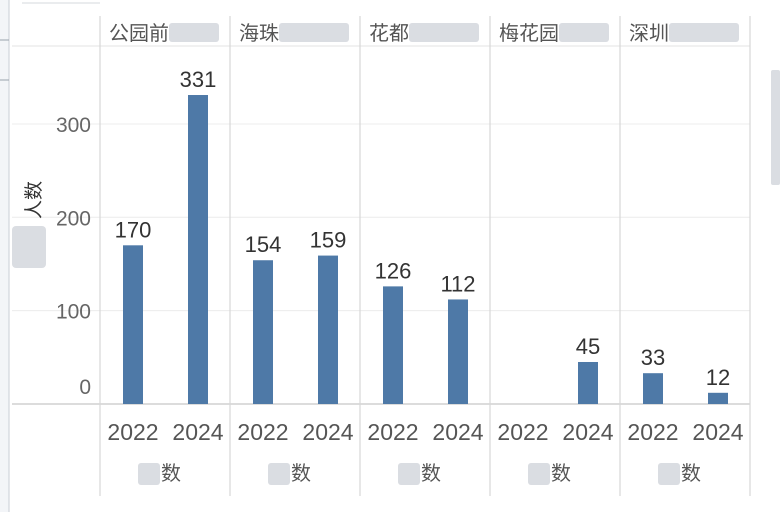 The width and height of the screenshot is (780, 512). Describe the element at coordinates (393, 270) in the screenshot. I see `bar-value-label: 126` at that location.